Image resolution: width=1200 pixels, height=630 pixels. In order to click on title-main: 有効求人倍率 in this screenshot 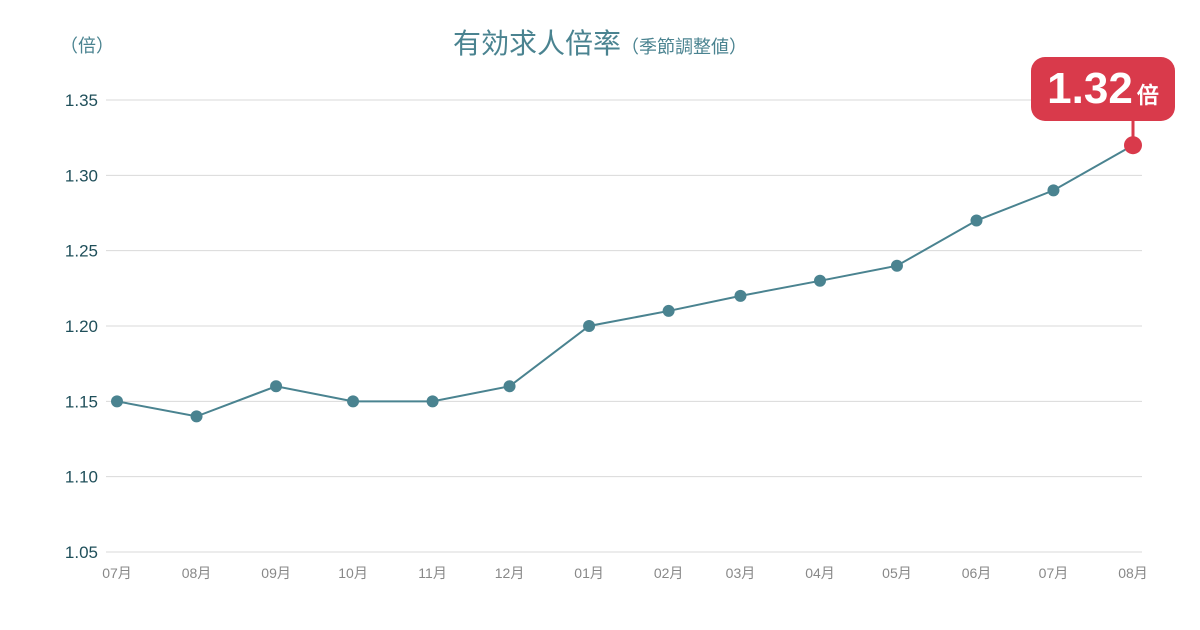, I will do `click(536, 43)`.